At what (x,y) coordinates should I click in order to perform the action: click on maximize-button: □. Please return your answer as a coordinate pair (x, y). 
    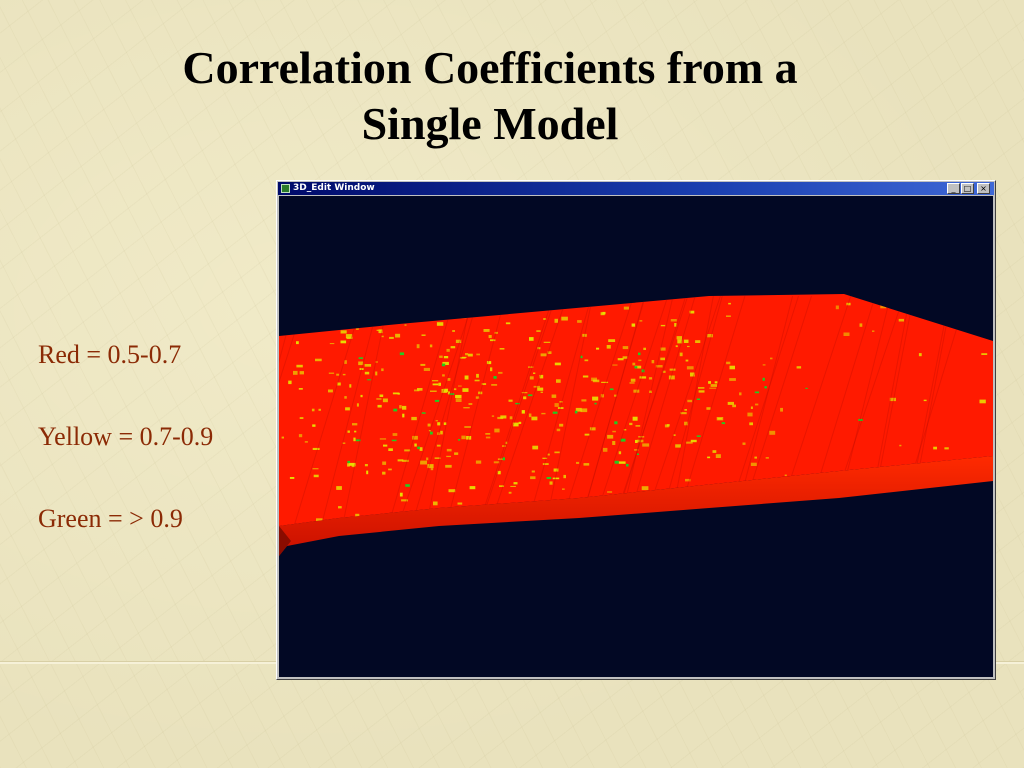
    Looking at the image, I should click on (967, 188).